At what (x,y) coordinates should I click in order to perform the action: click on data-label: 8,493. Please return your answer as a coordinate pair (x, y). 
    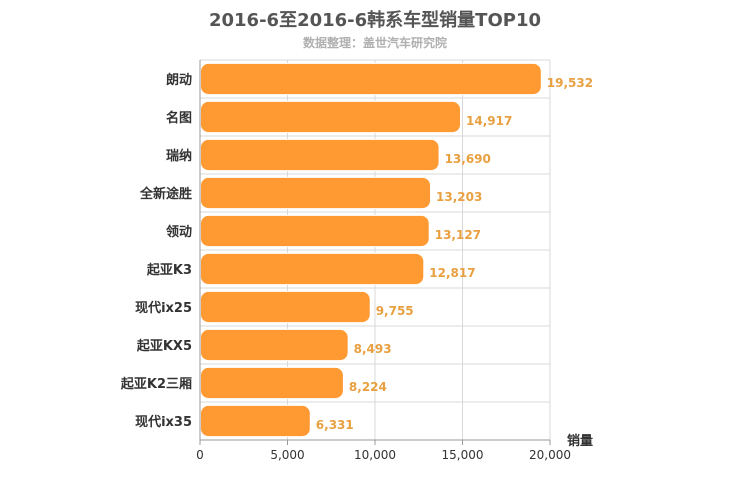
    Looking at the image, I should click on (373, 349).